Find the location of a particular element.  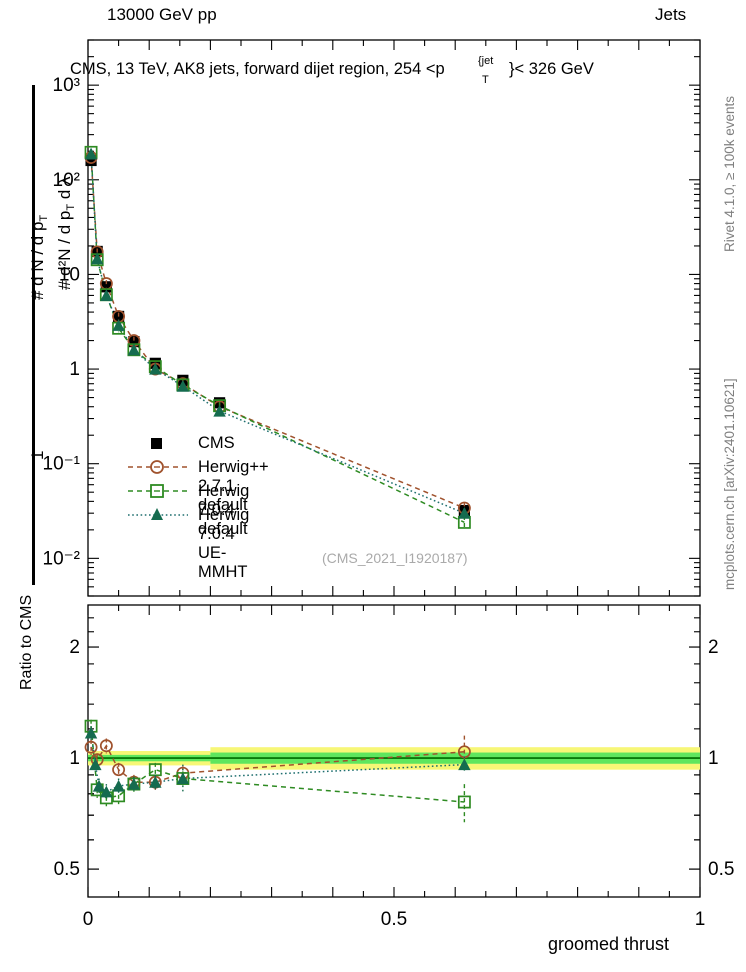

legend-marker-cms is located at coordinates (156, 443).